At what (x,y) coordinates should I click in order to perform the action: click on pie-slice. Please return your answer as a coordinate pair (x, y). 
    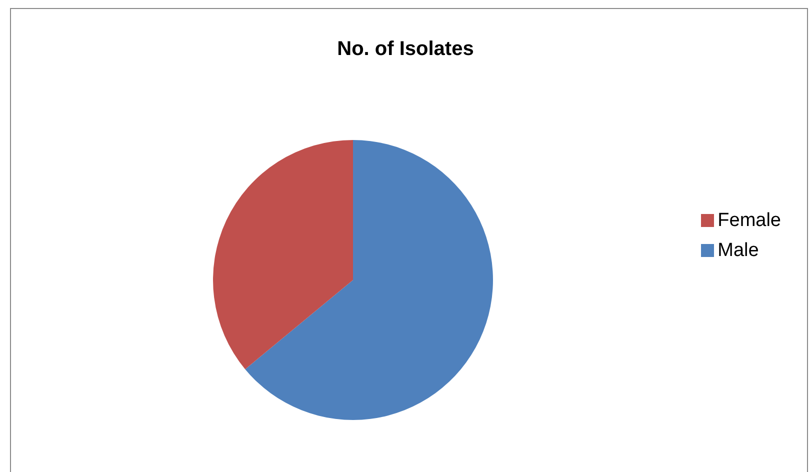
    Looking at the image, I should click on (283, 255).